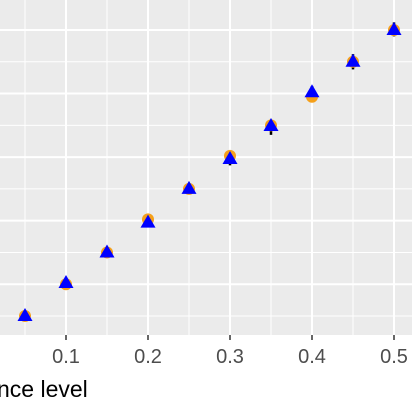 The height and width of the screenshot is (407, 412). What do you see at coordinates (66, 357) in the screenshot?
I see `x-tick-label: 0.1` at bounding box center [66, 357].